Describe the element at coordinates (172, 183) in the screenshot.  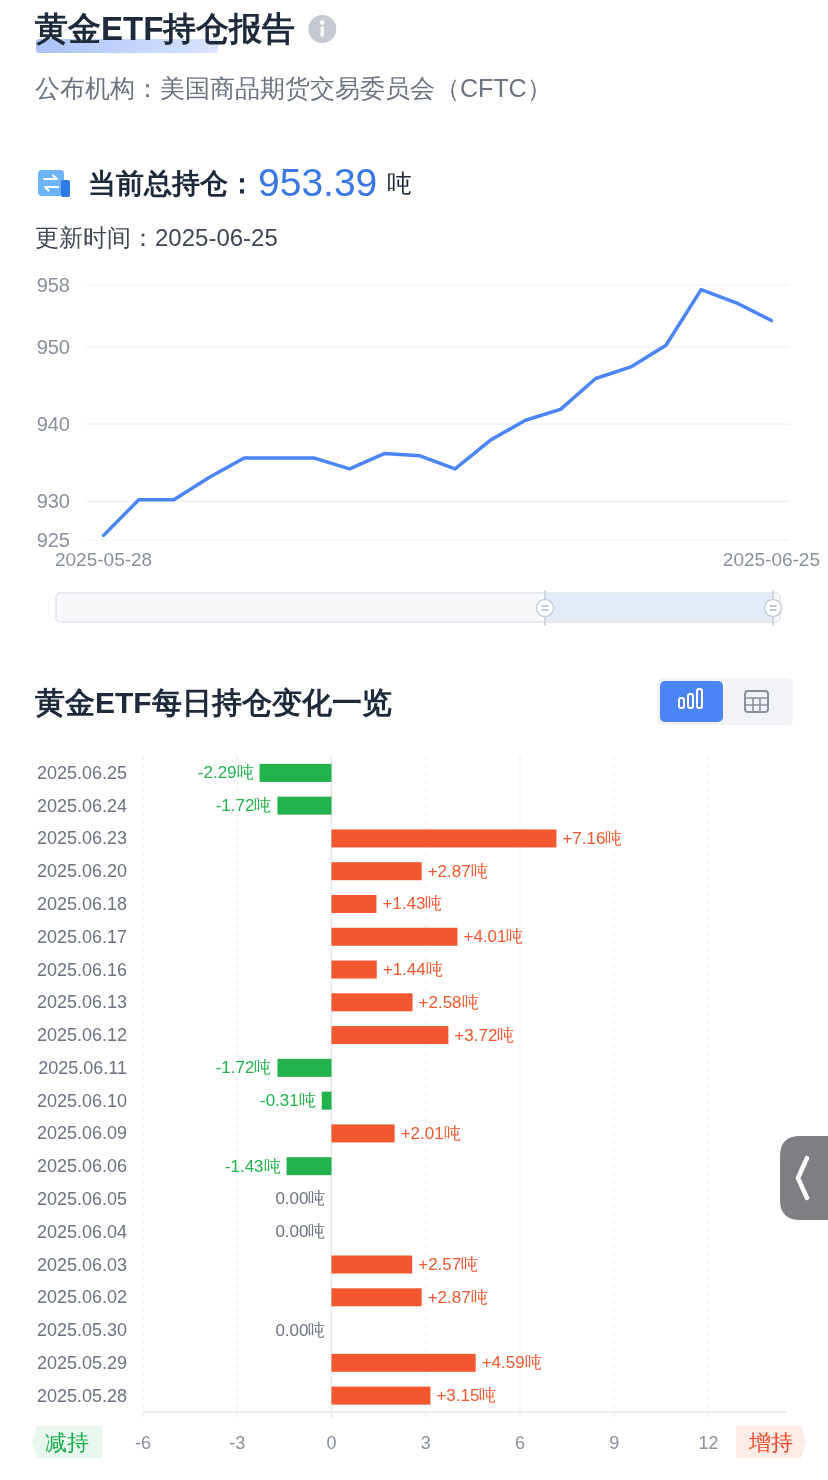
I see `annotation: 当前总持仓：` at that location.